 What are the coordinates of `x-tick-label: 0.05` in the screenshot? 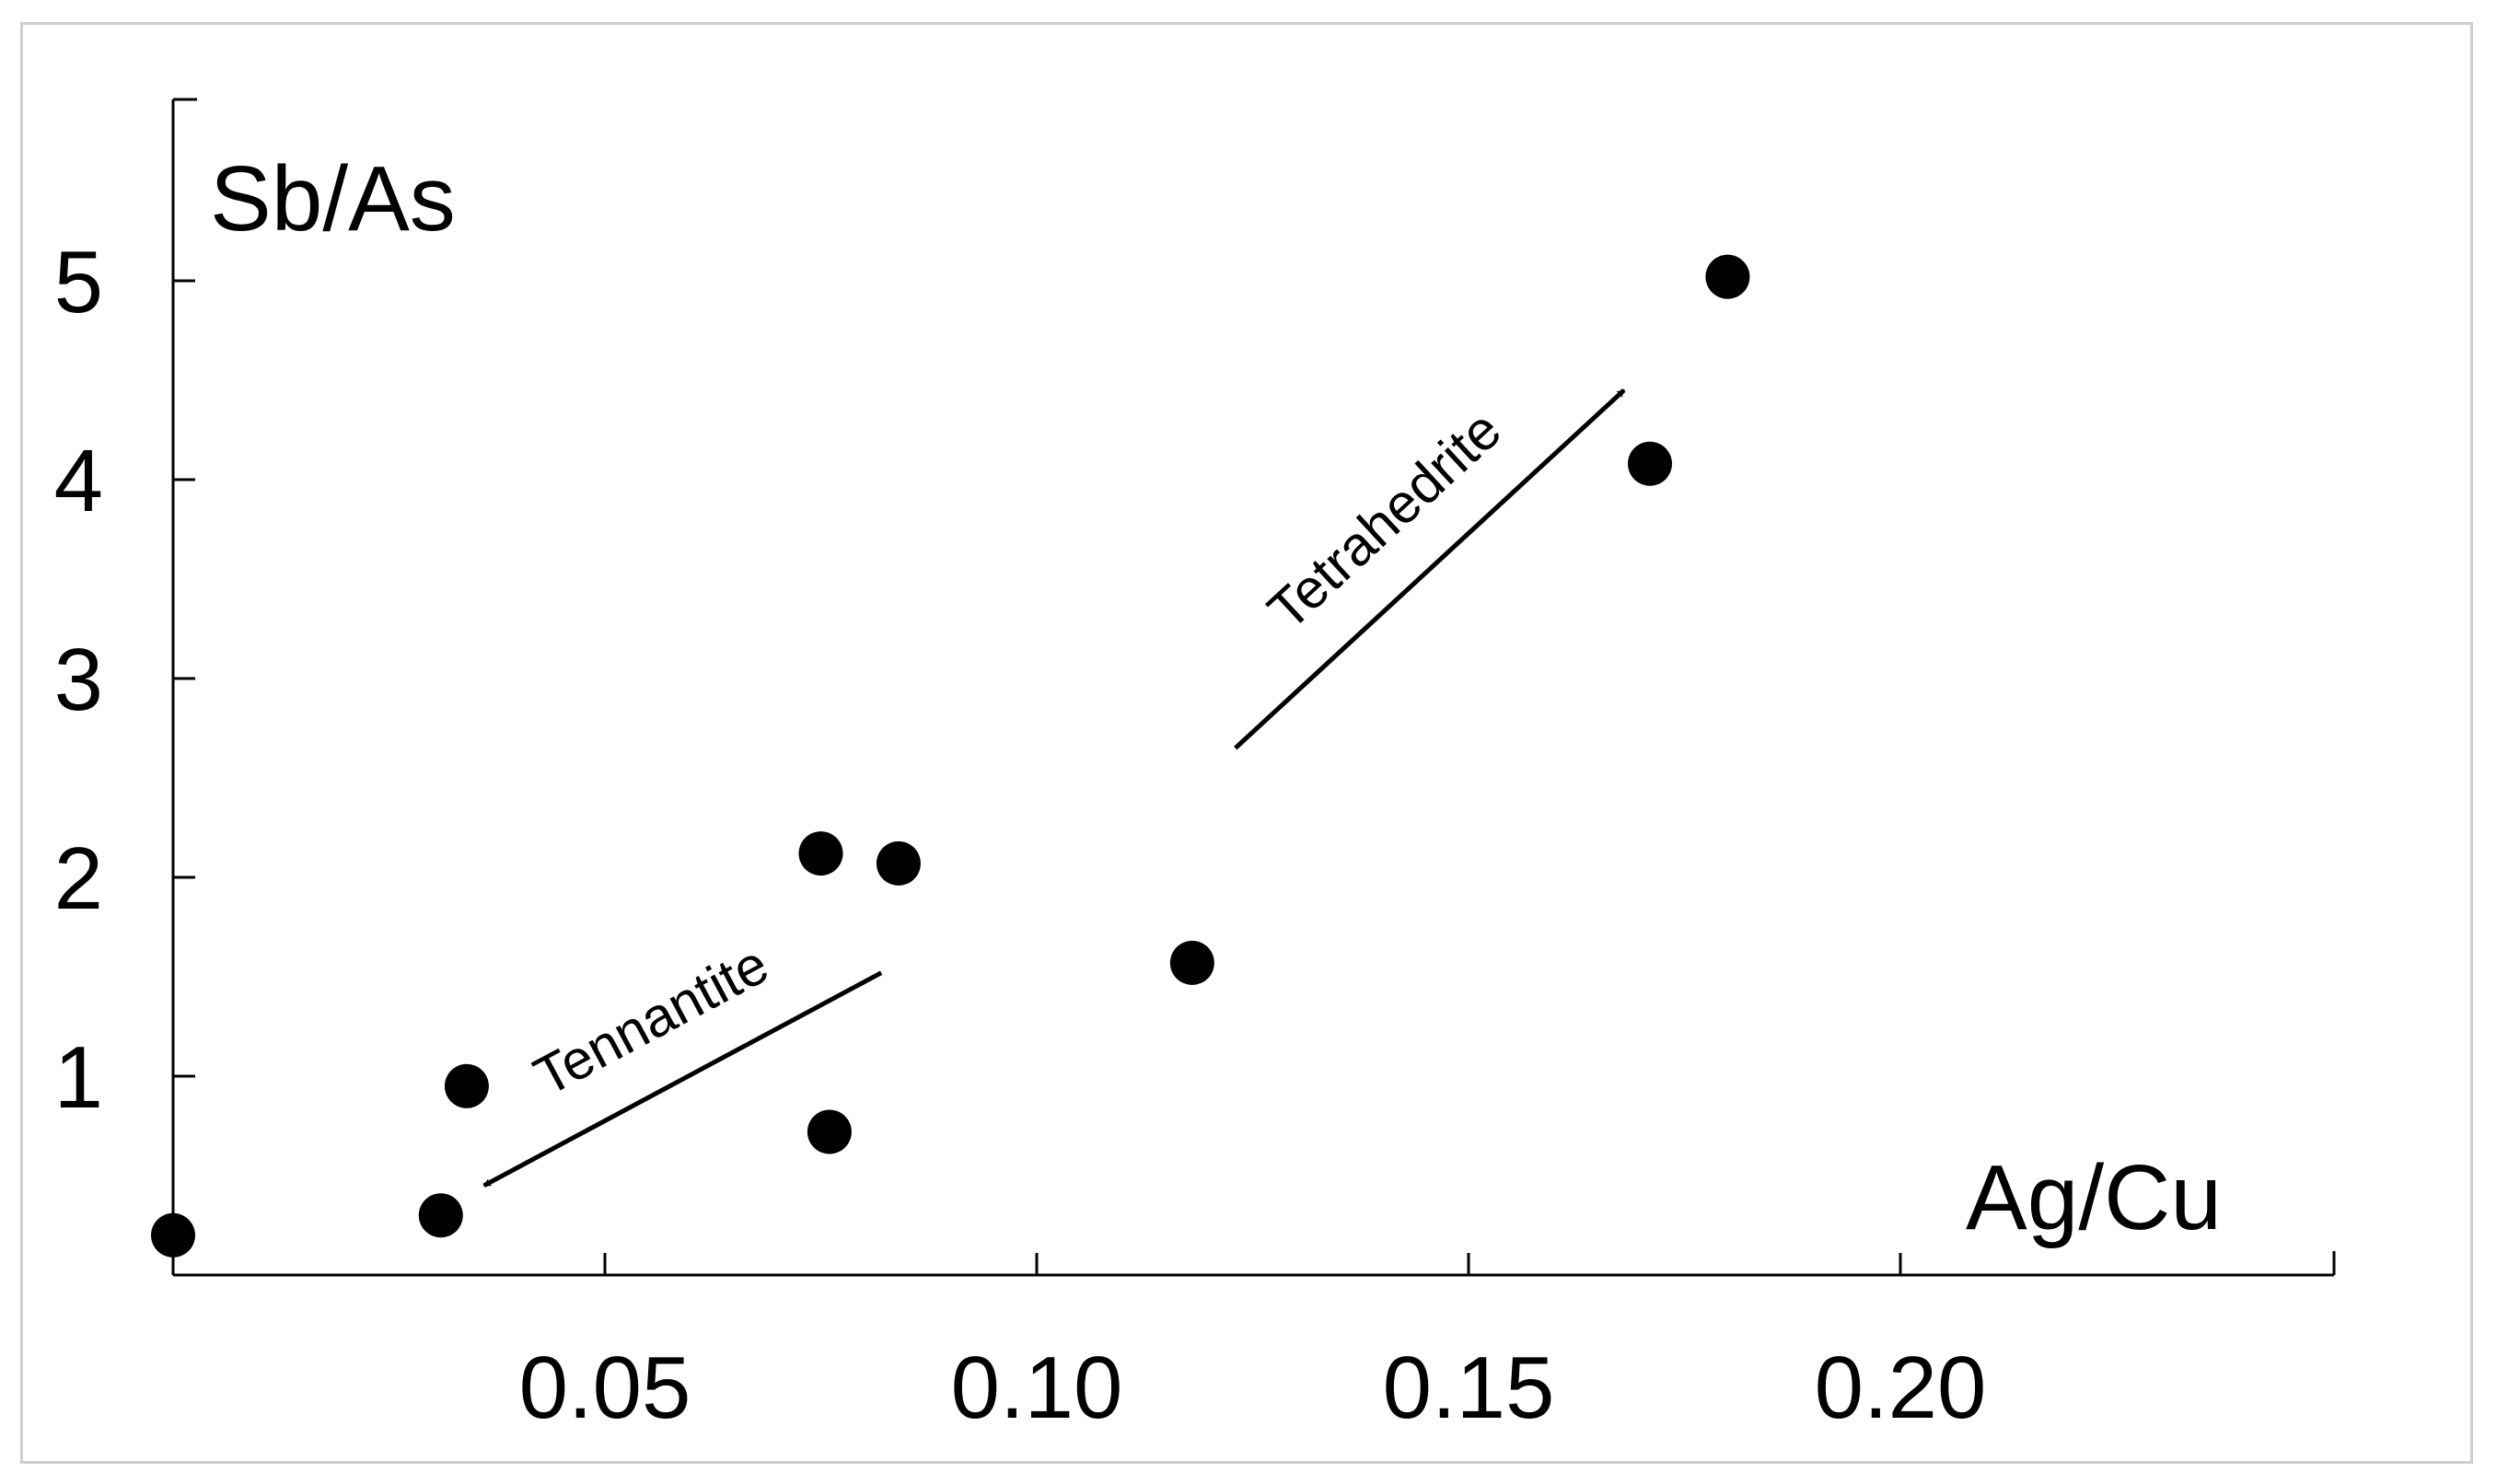 It's located at (605, 1388).